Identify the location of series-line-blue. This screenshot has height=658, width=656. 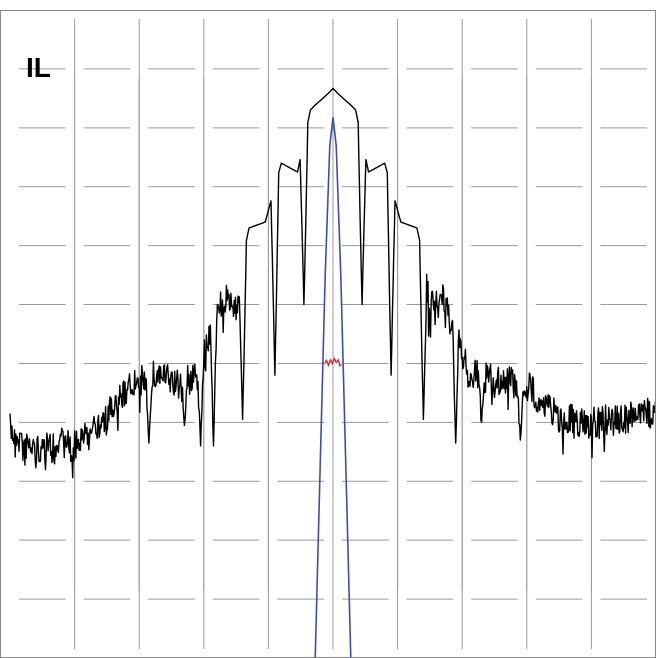
(333, 387).